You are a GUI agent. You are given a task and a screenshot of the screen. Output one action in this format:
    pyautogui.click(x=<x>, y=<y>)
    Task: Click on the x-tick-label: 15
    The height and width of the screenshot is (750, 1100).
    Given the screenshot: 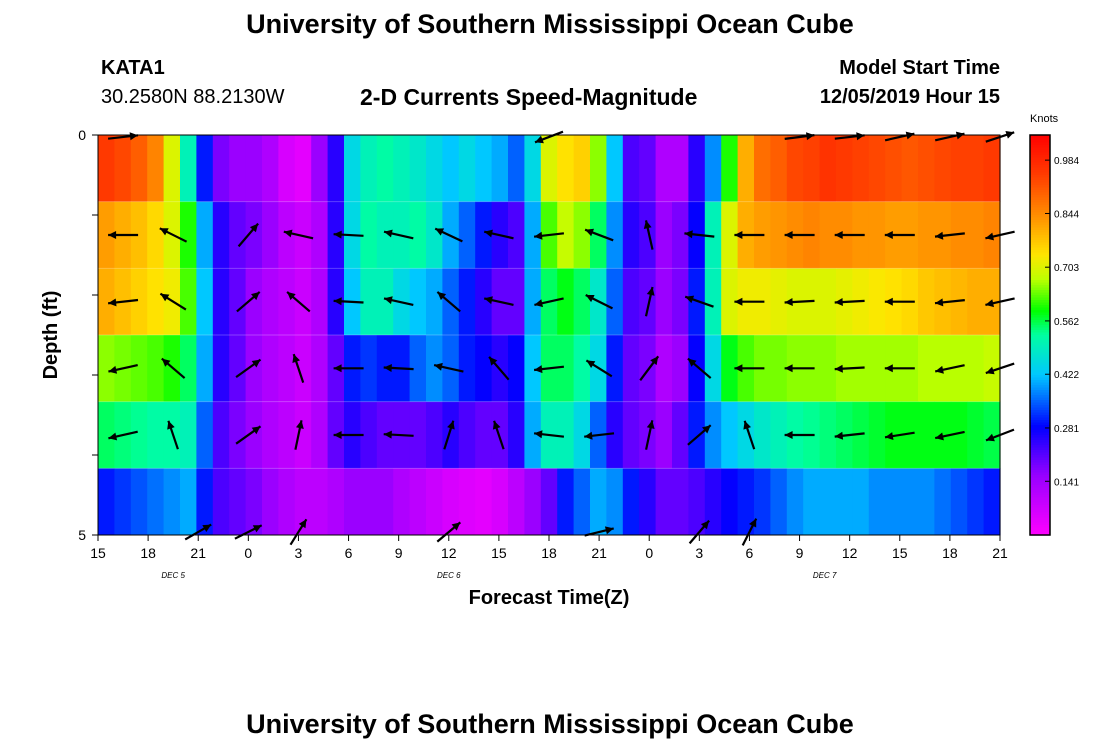 What is the action you would take?
    pyautogui.click(x=98, y=553)
    